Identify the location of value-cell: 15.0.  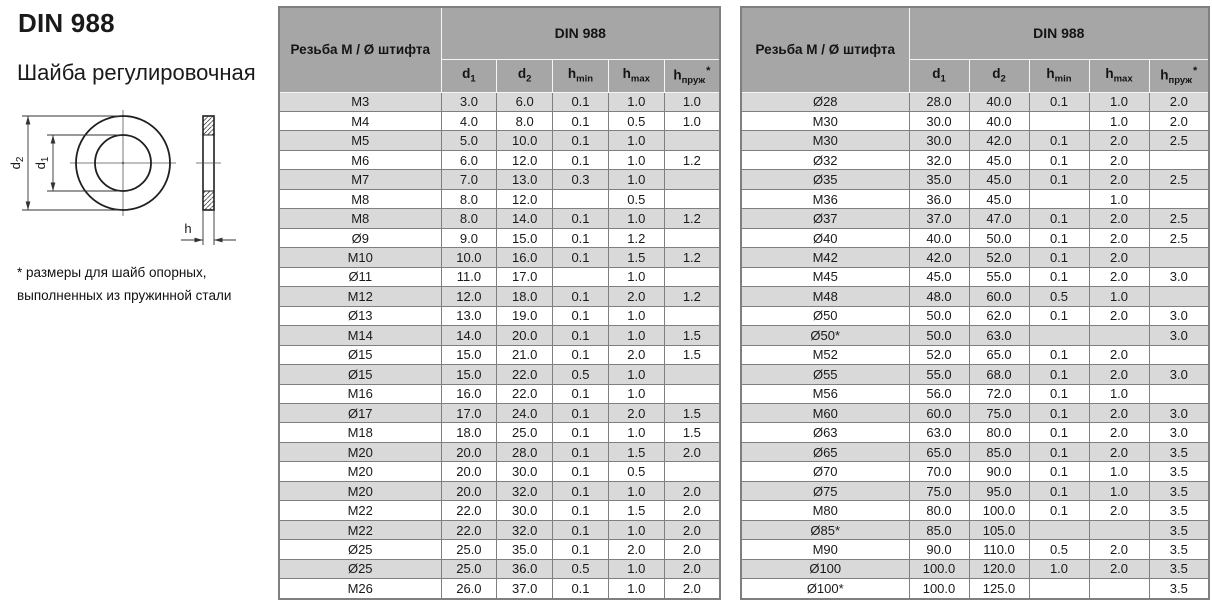
(469, 355).